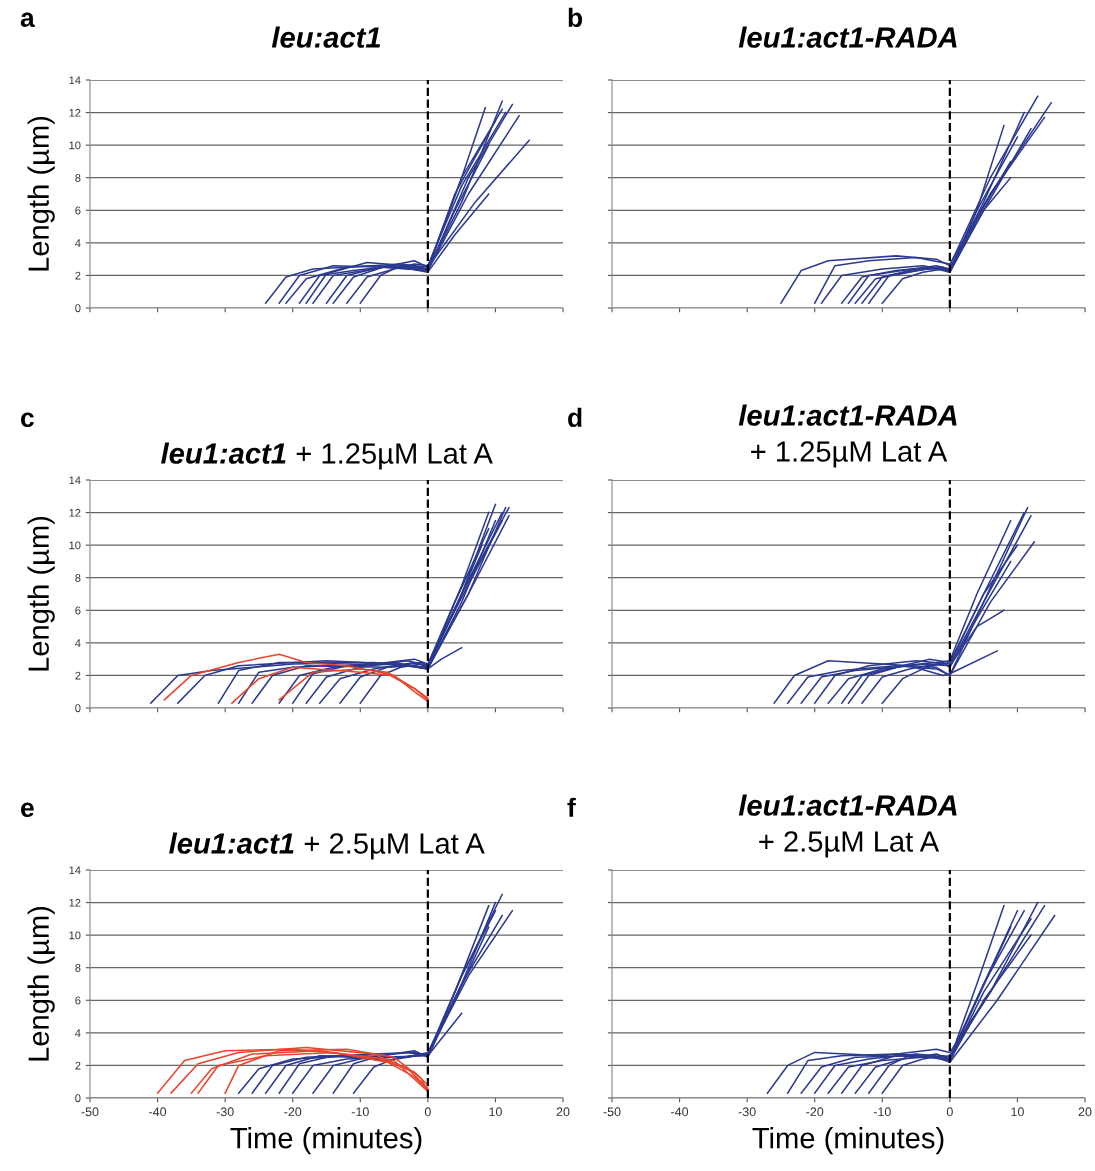 This screenshot has height=1171, width=1095. I want to click on text: a, so click(27, 20).